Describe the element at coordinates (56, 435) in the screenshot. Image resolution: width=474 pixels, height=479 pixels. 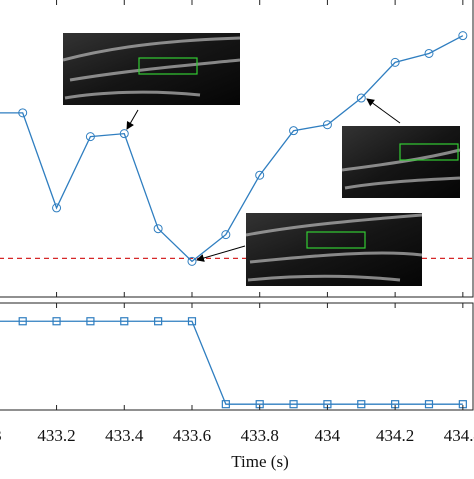
I see `x-tick-label: 433.2` at that location.